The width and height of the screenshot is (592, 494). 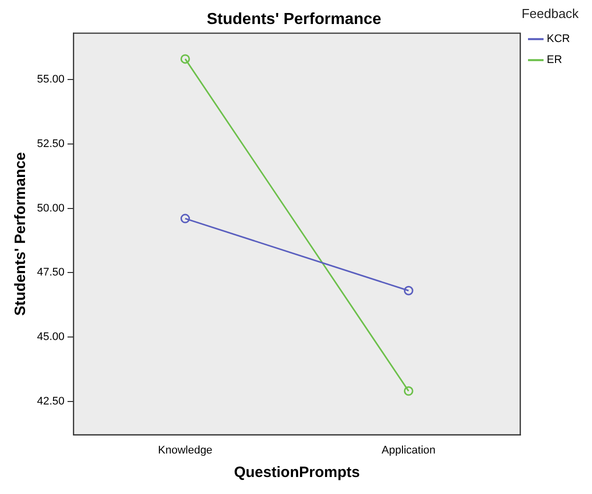 What do you see at coordinates (554, 60) in the screenshot?
I see `legend-label: ER` at bounding box center [554, 60].